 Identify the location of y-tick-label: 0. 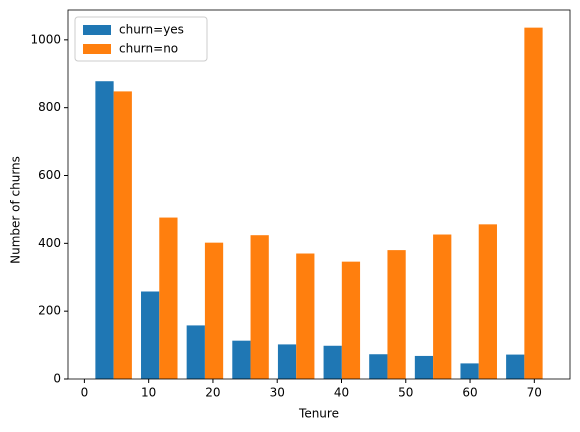
(57, 379).